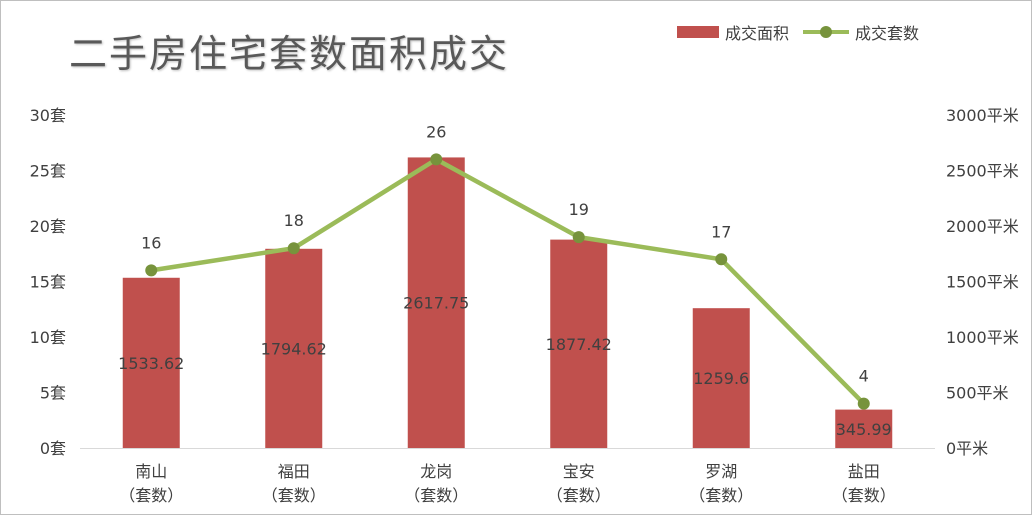 The image size is (1032, 515). I want to click on legend-item-area: 成交面积, so click(733, 32).